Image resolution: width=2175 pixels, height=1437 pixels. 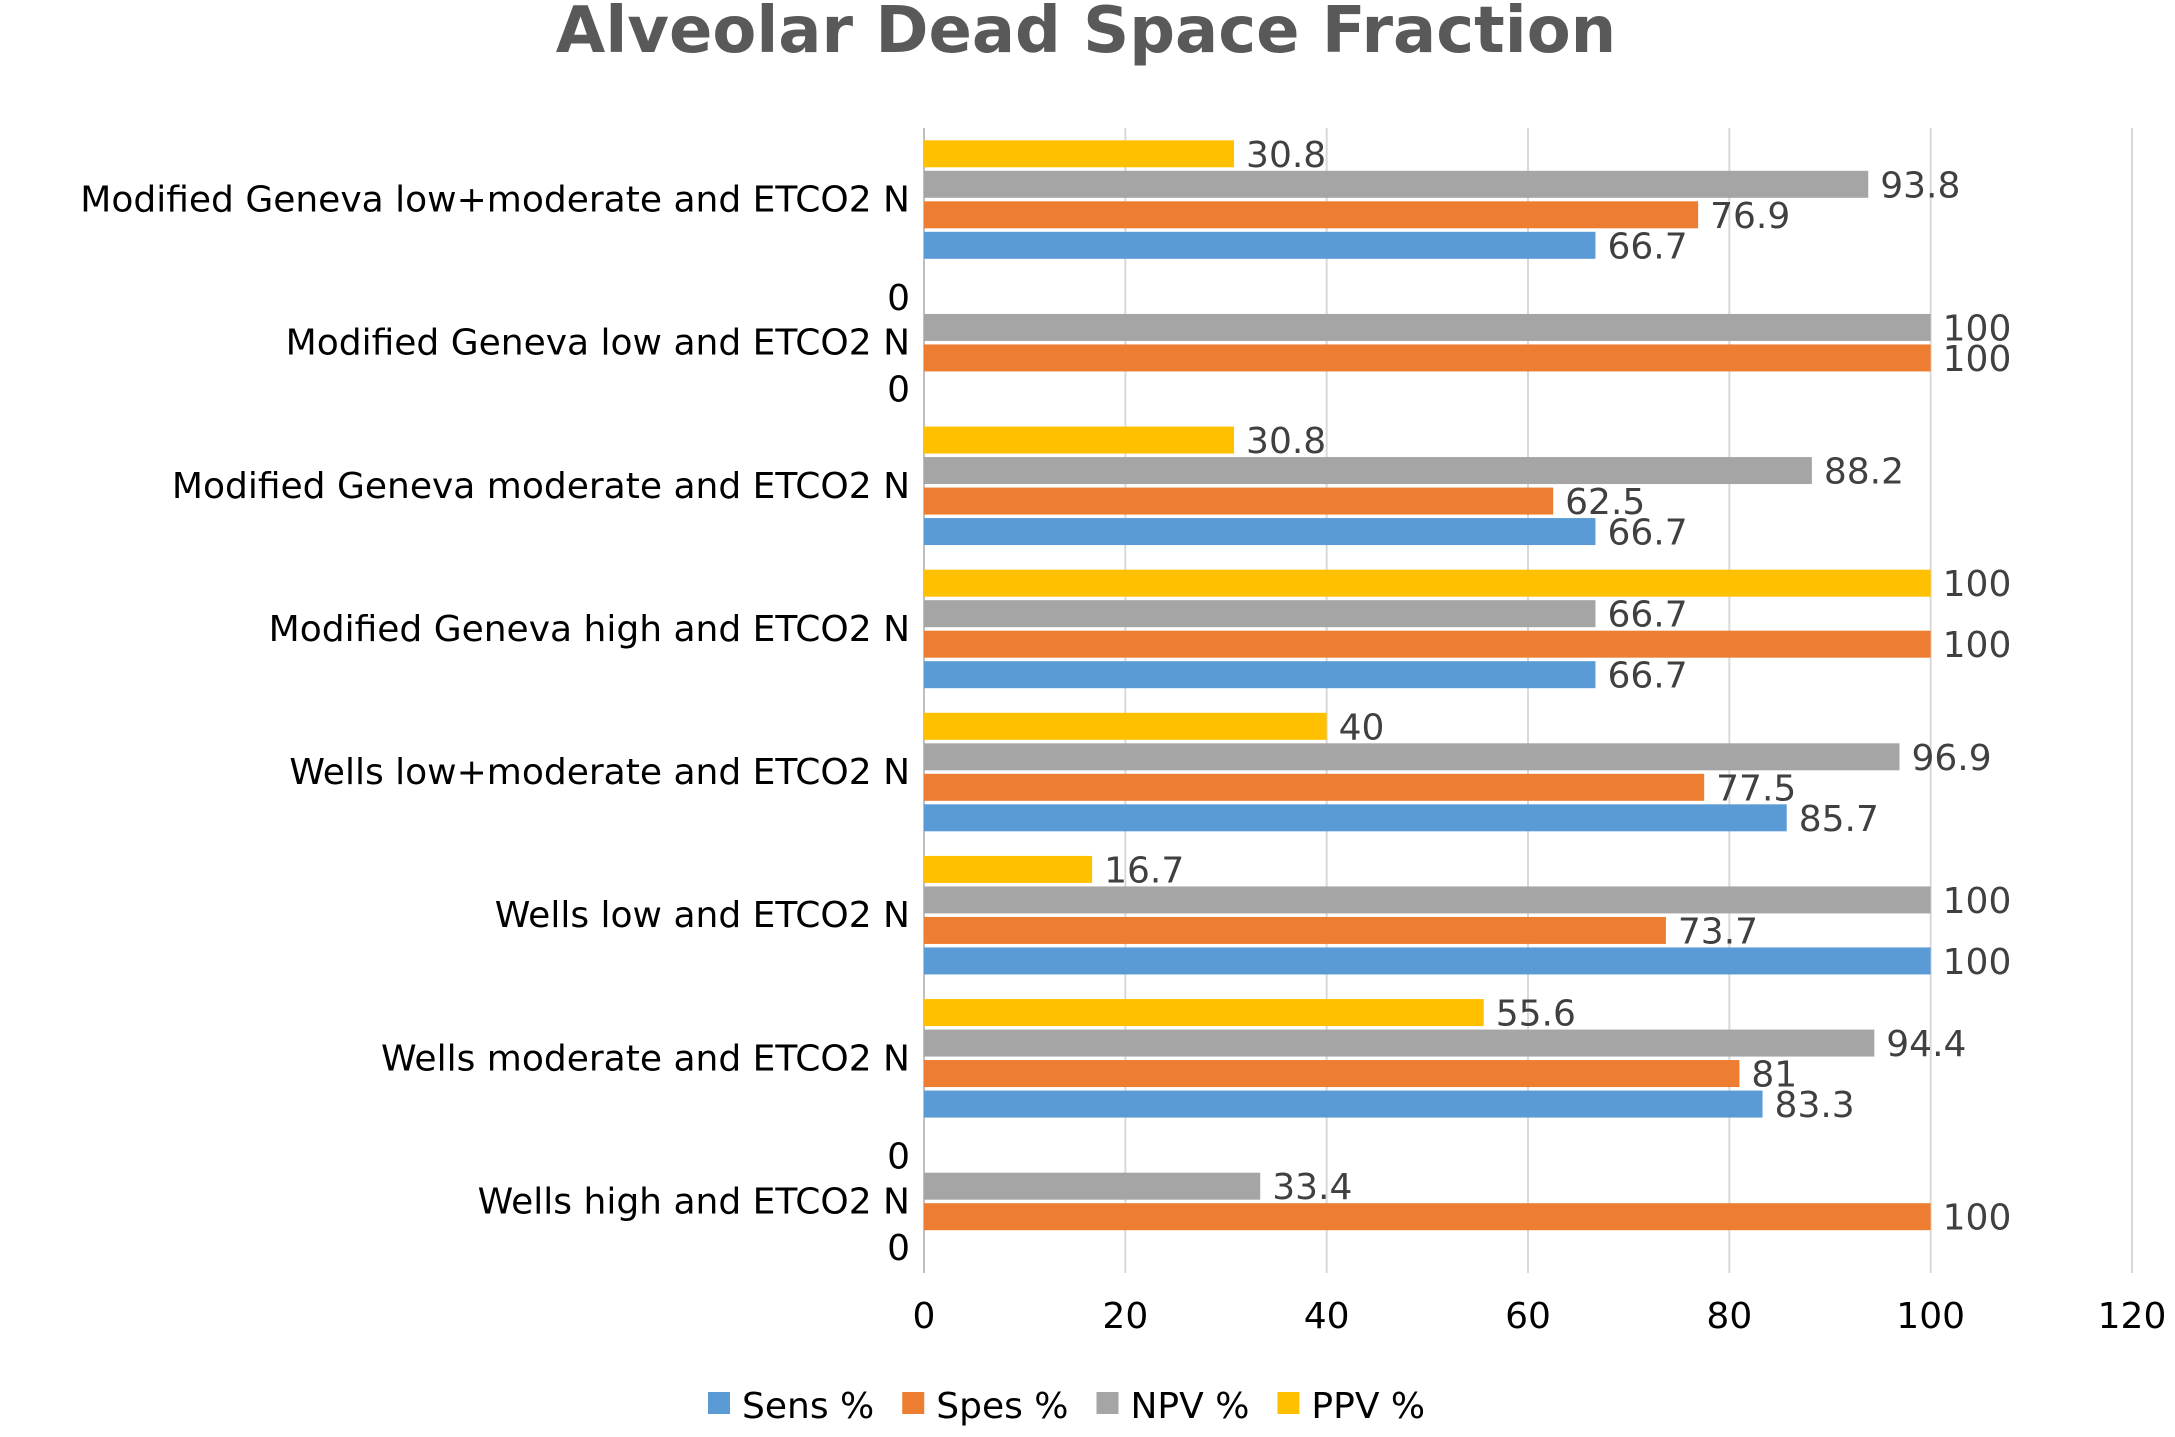 I want to click on data-label: 94.4, so click(x=1926, y=1044).